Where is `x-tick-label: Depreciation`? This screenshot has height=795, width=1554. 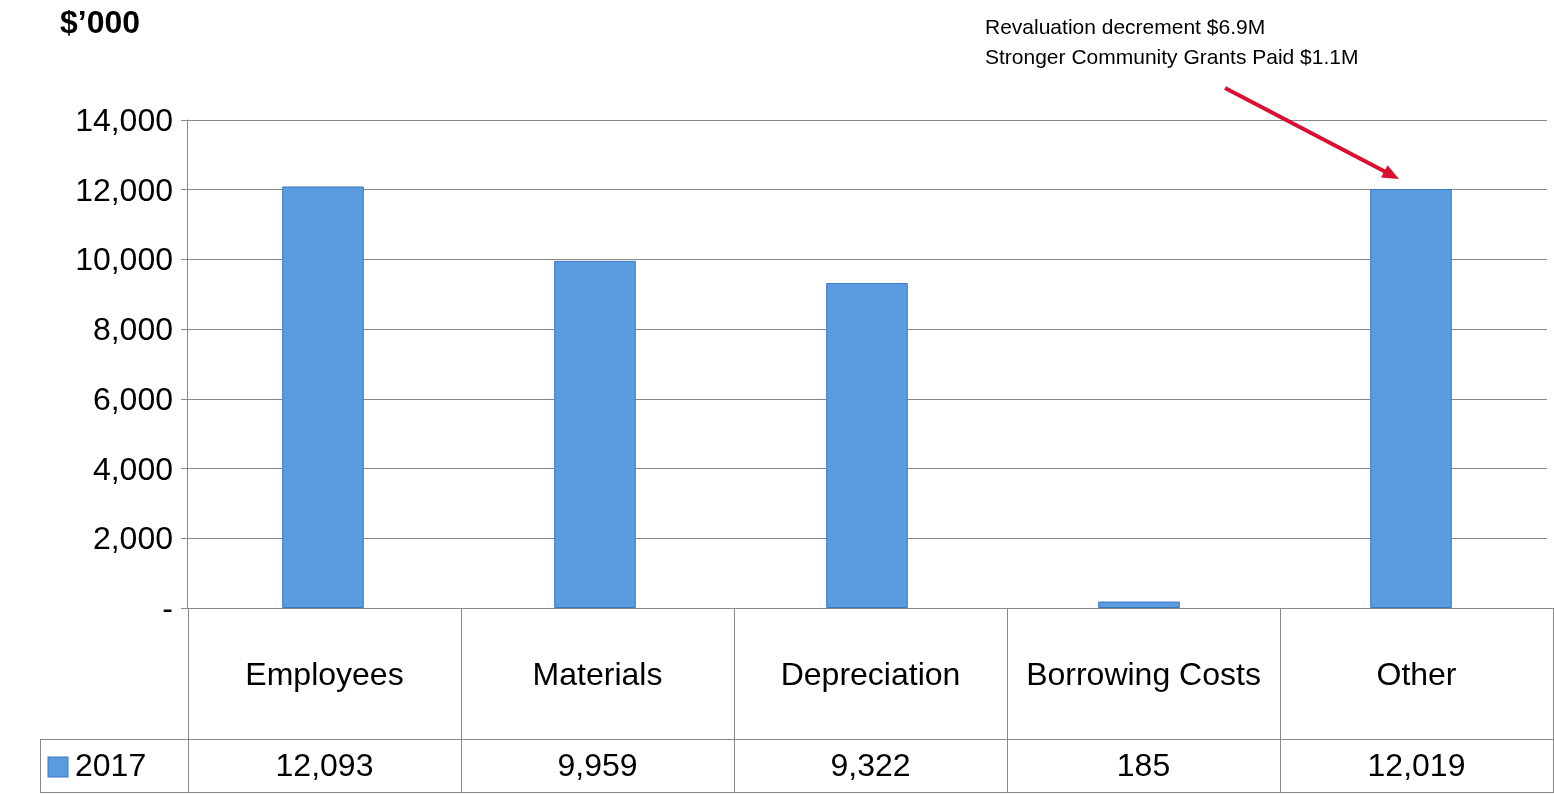 x-tick-label: Depreciation is located at coordinates (870, 673).